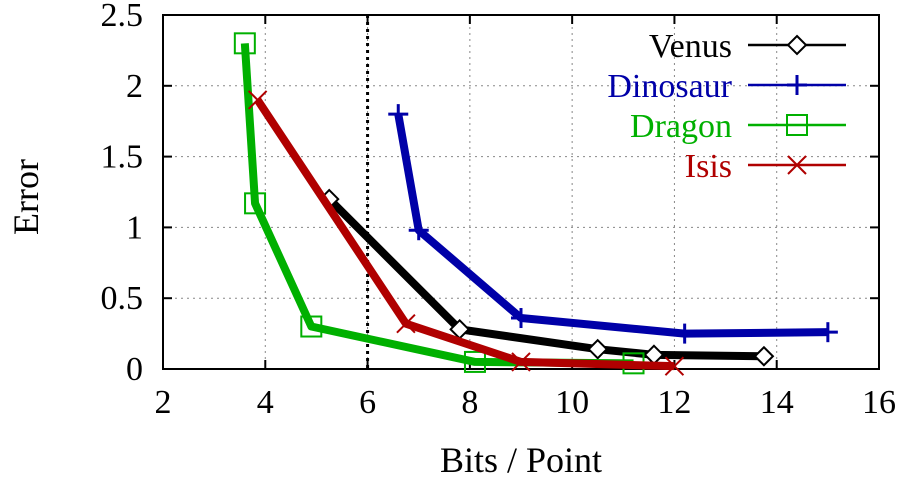 The width and height of the screenshot is (912, 483). What do you see at coordinates (265, 402) in the screenshot?
I see `x-tick-label: 4` at bounding box center [265, 402].